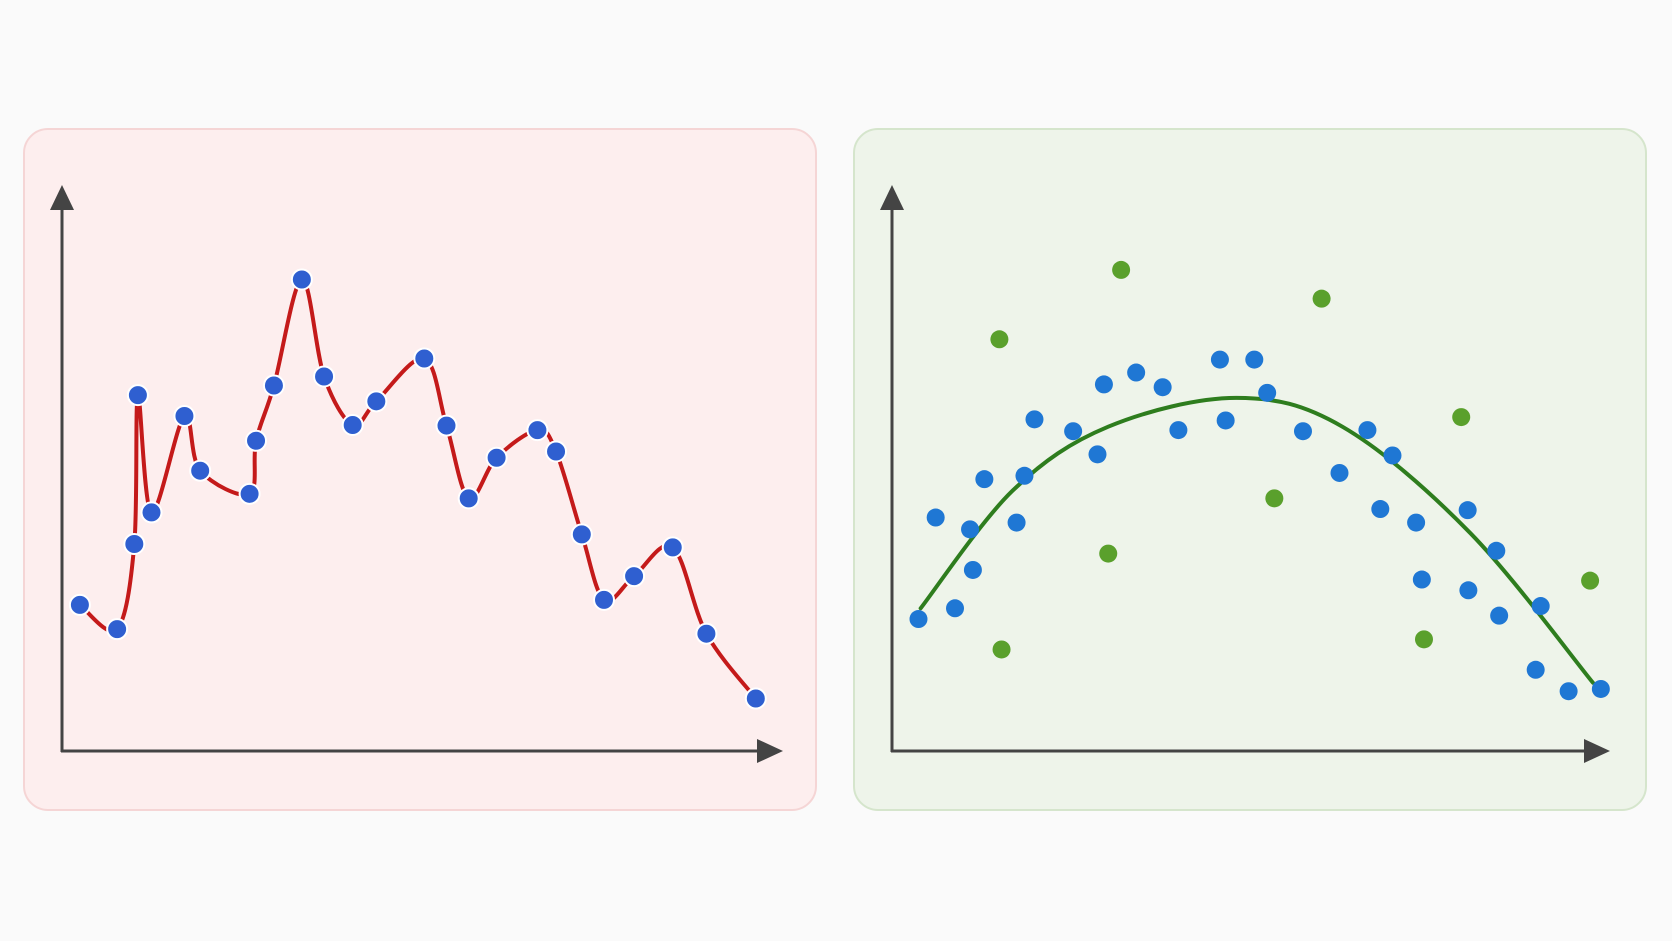  What do you see at coordinates (1256, 540) in the screenshot?
I see `fit-line` at bounding box center [1256, 540].